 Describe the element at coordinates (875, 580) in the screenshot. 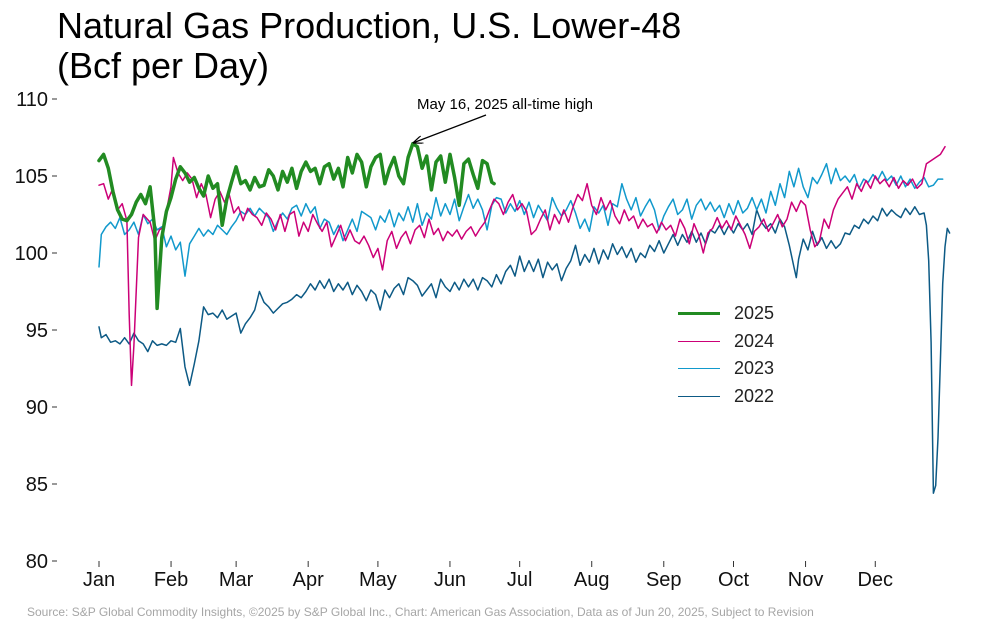

I see `x-tick-label-dec: Dec` at that location.